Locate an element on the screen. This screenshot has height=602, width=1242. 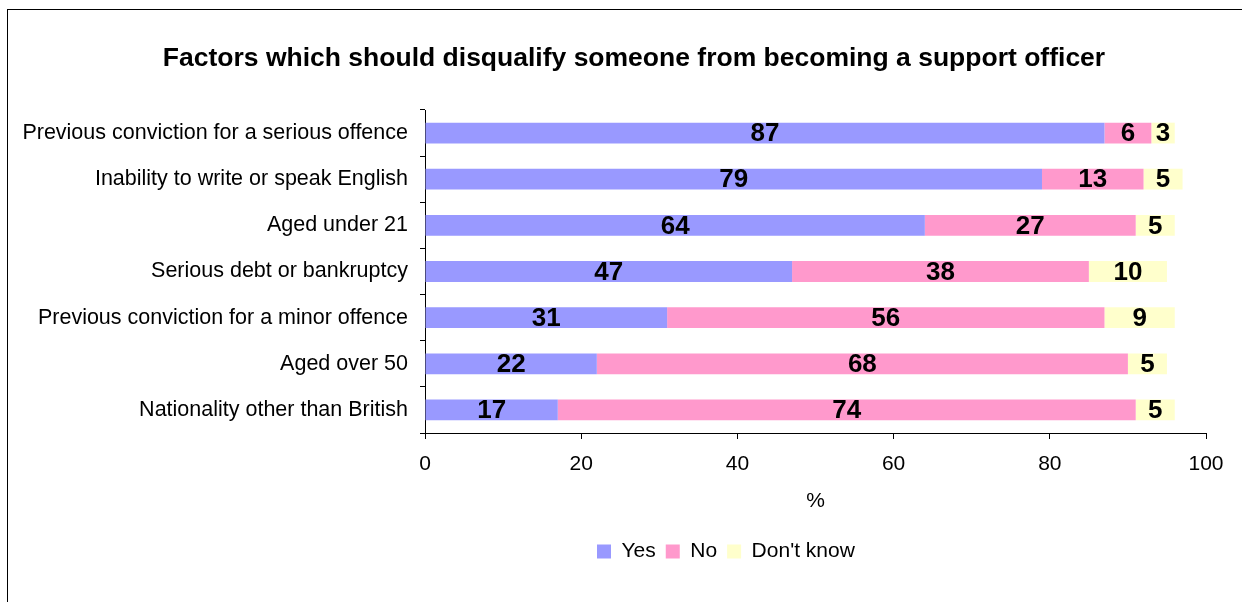
x-axis-title: % is located at coordinates (815, 500).